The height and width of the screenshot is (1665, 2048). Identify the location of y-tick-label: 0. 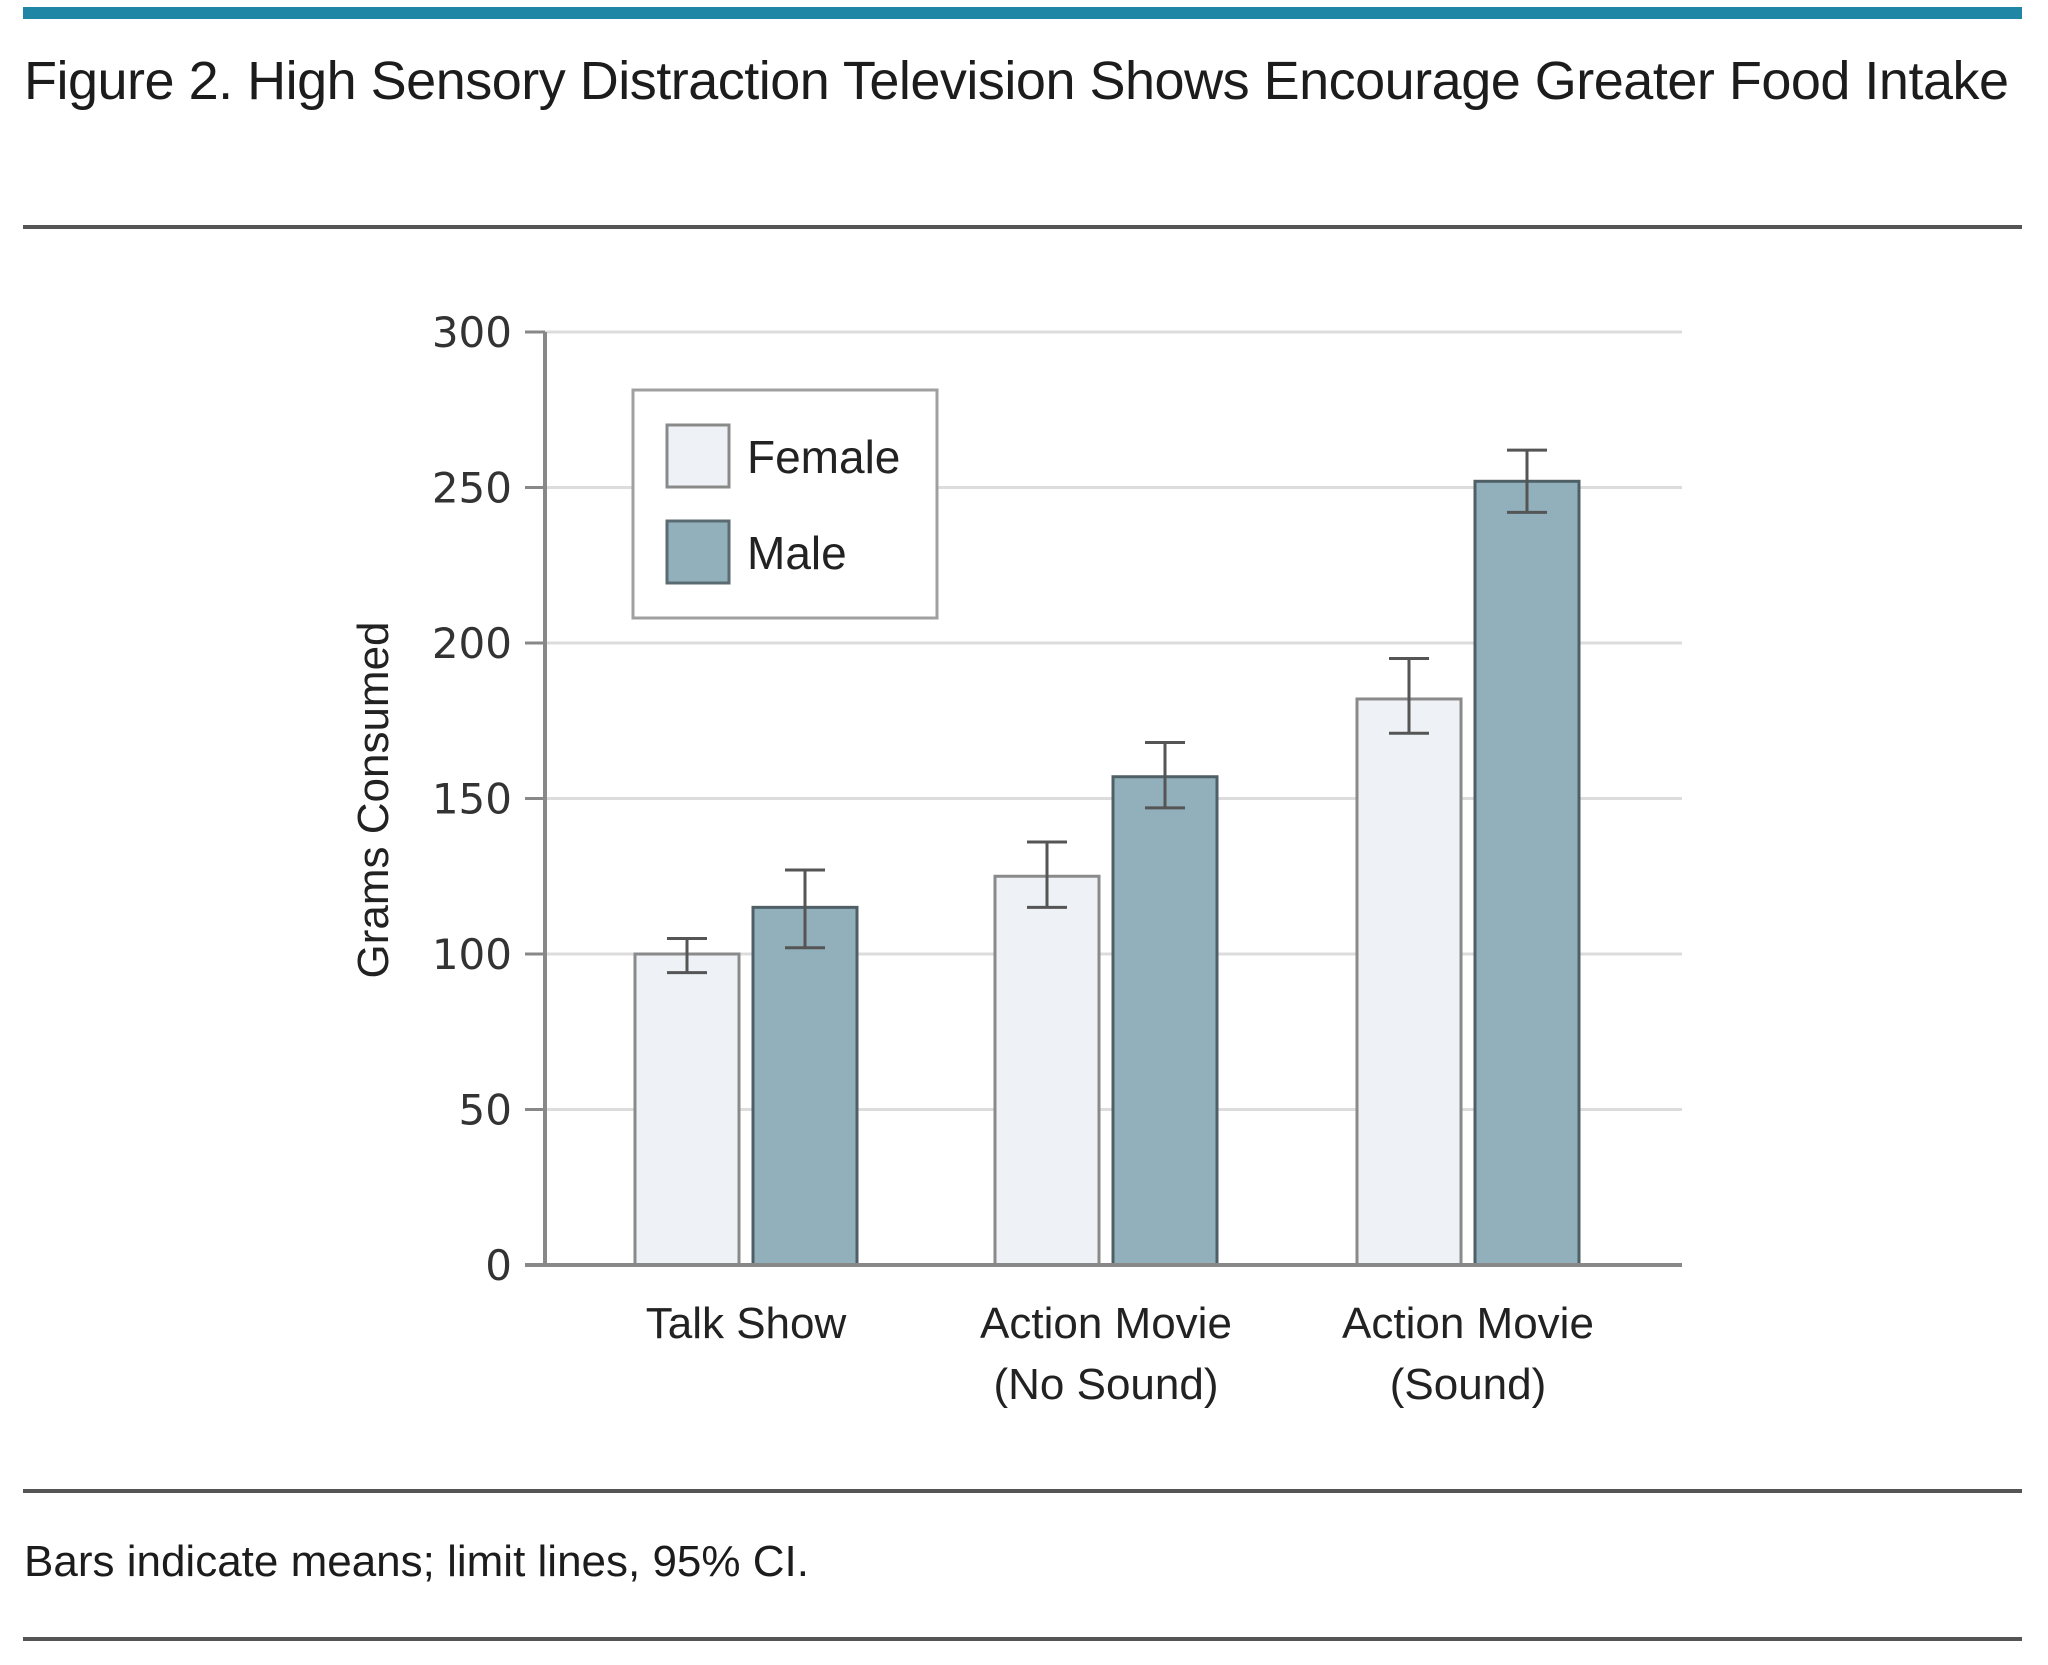
(498, 1265).